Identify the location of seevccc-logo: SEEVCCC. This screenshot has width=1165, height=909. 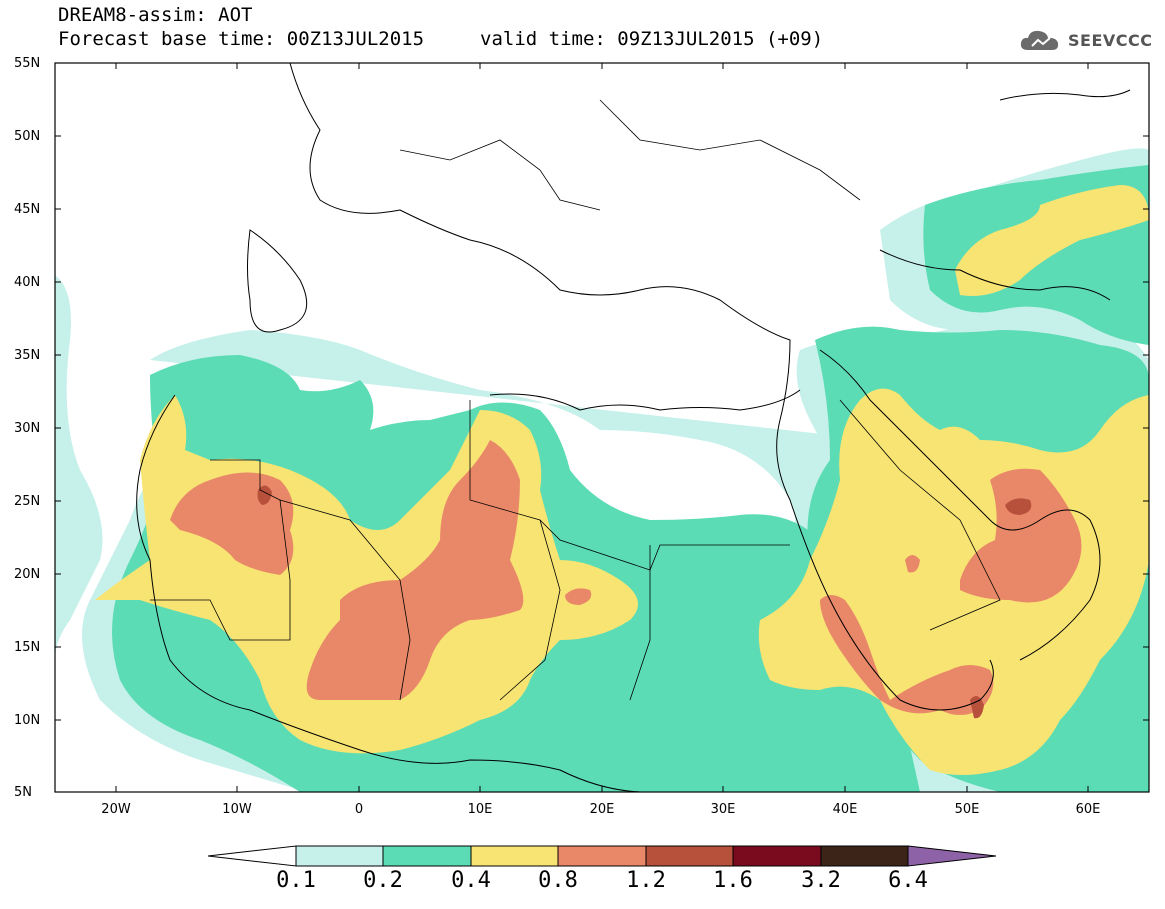
(1085, 40).